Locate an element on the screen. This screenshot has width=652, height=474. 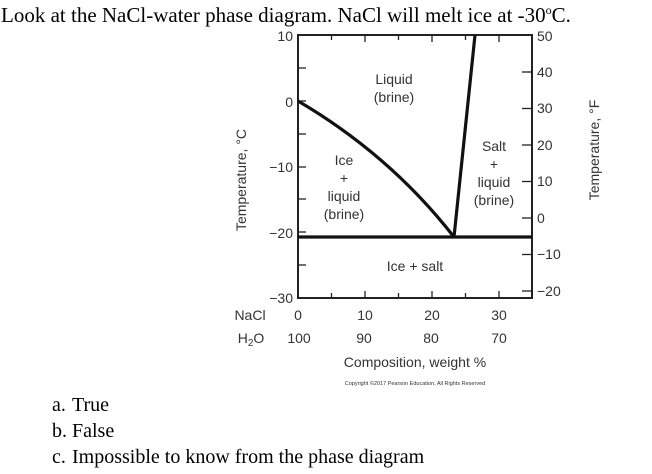
right-ticks is located at coordinates (527, 181).